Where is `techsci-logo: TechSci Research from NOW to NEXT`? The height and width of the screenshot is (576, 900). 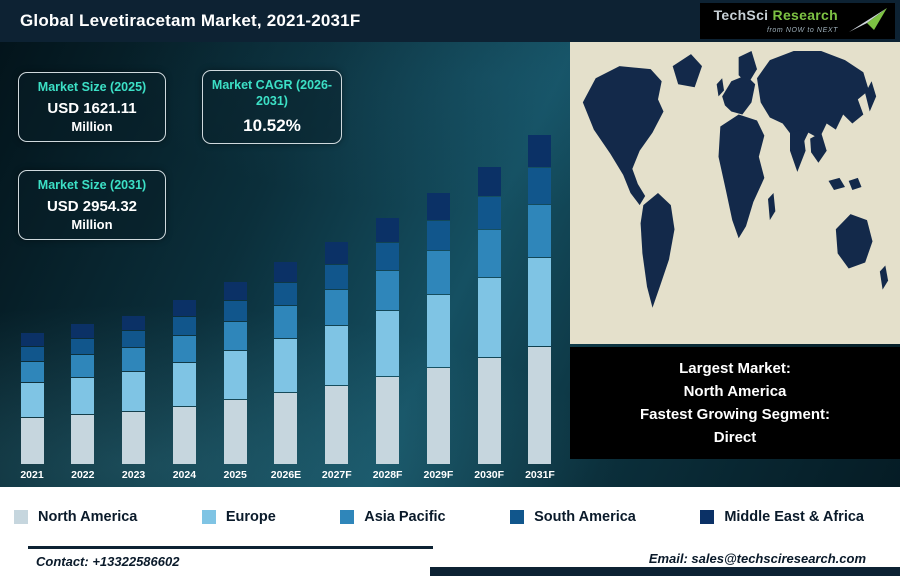
techsci-logo: TechSci Research from NOW to NEXT is located at coordinates (797, 21).